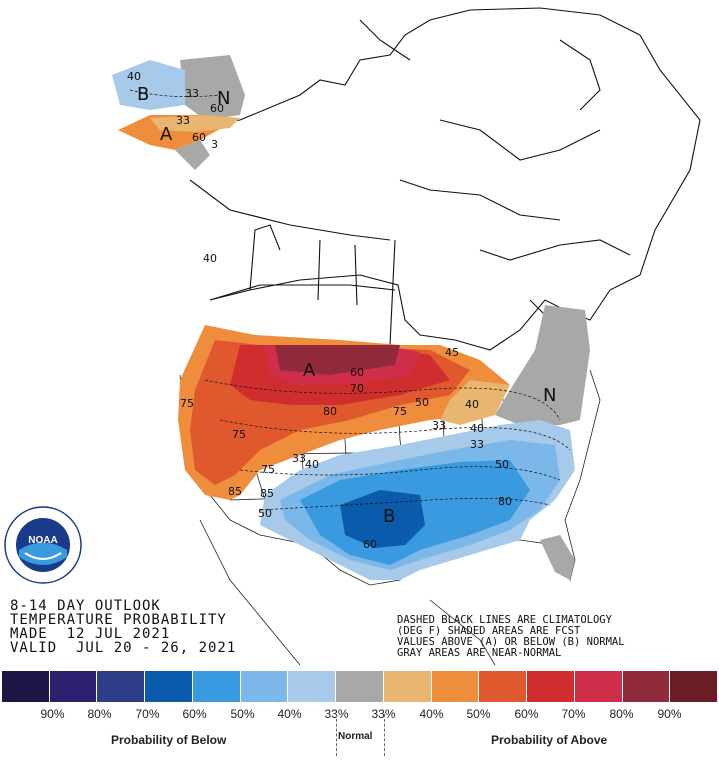 The image size is (719, 760). I want to click on below-caption: Probability of Below, so click(169, 740).